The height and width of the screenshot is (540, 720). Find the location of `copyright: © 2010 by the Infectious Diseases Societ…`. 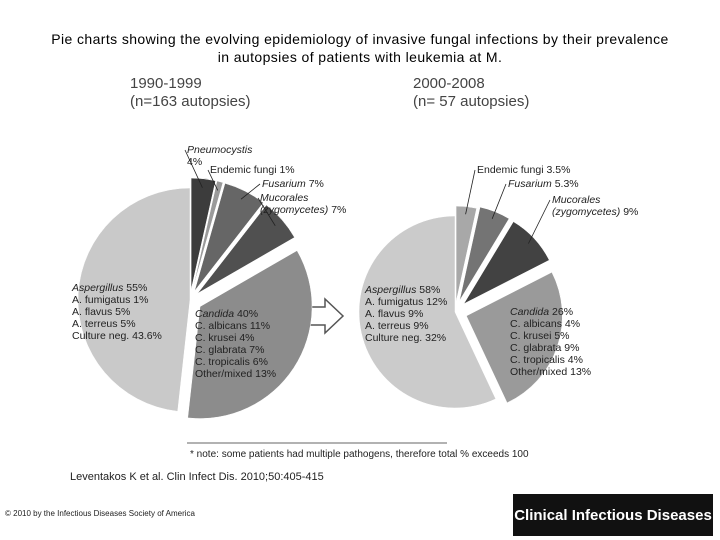

copyright: © 2010 by the Infectious Diseases Societ… is located at coordinates (100, 513).